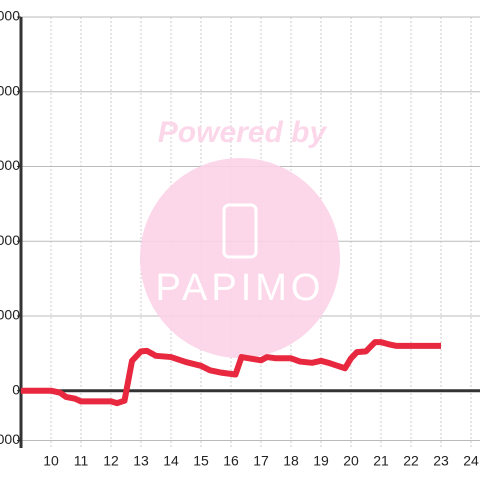  What do you see at coordinates (171, 461) in the screenshot?
I see `x-tick-label: 14` at bounding box center [171, 461].